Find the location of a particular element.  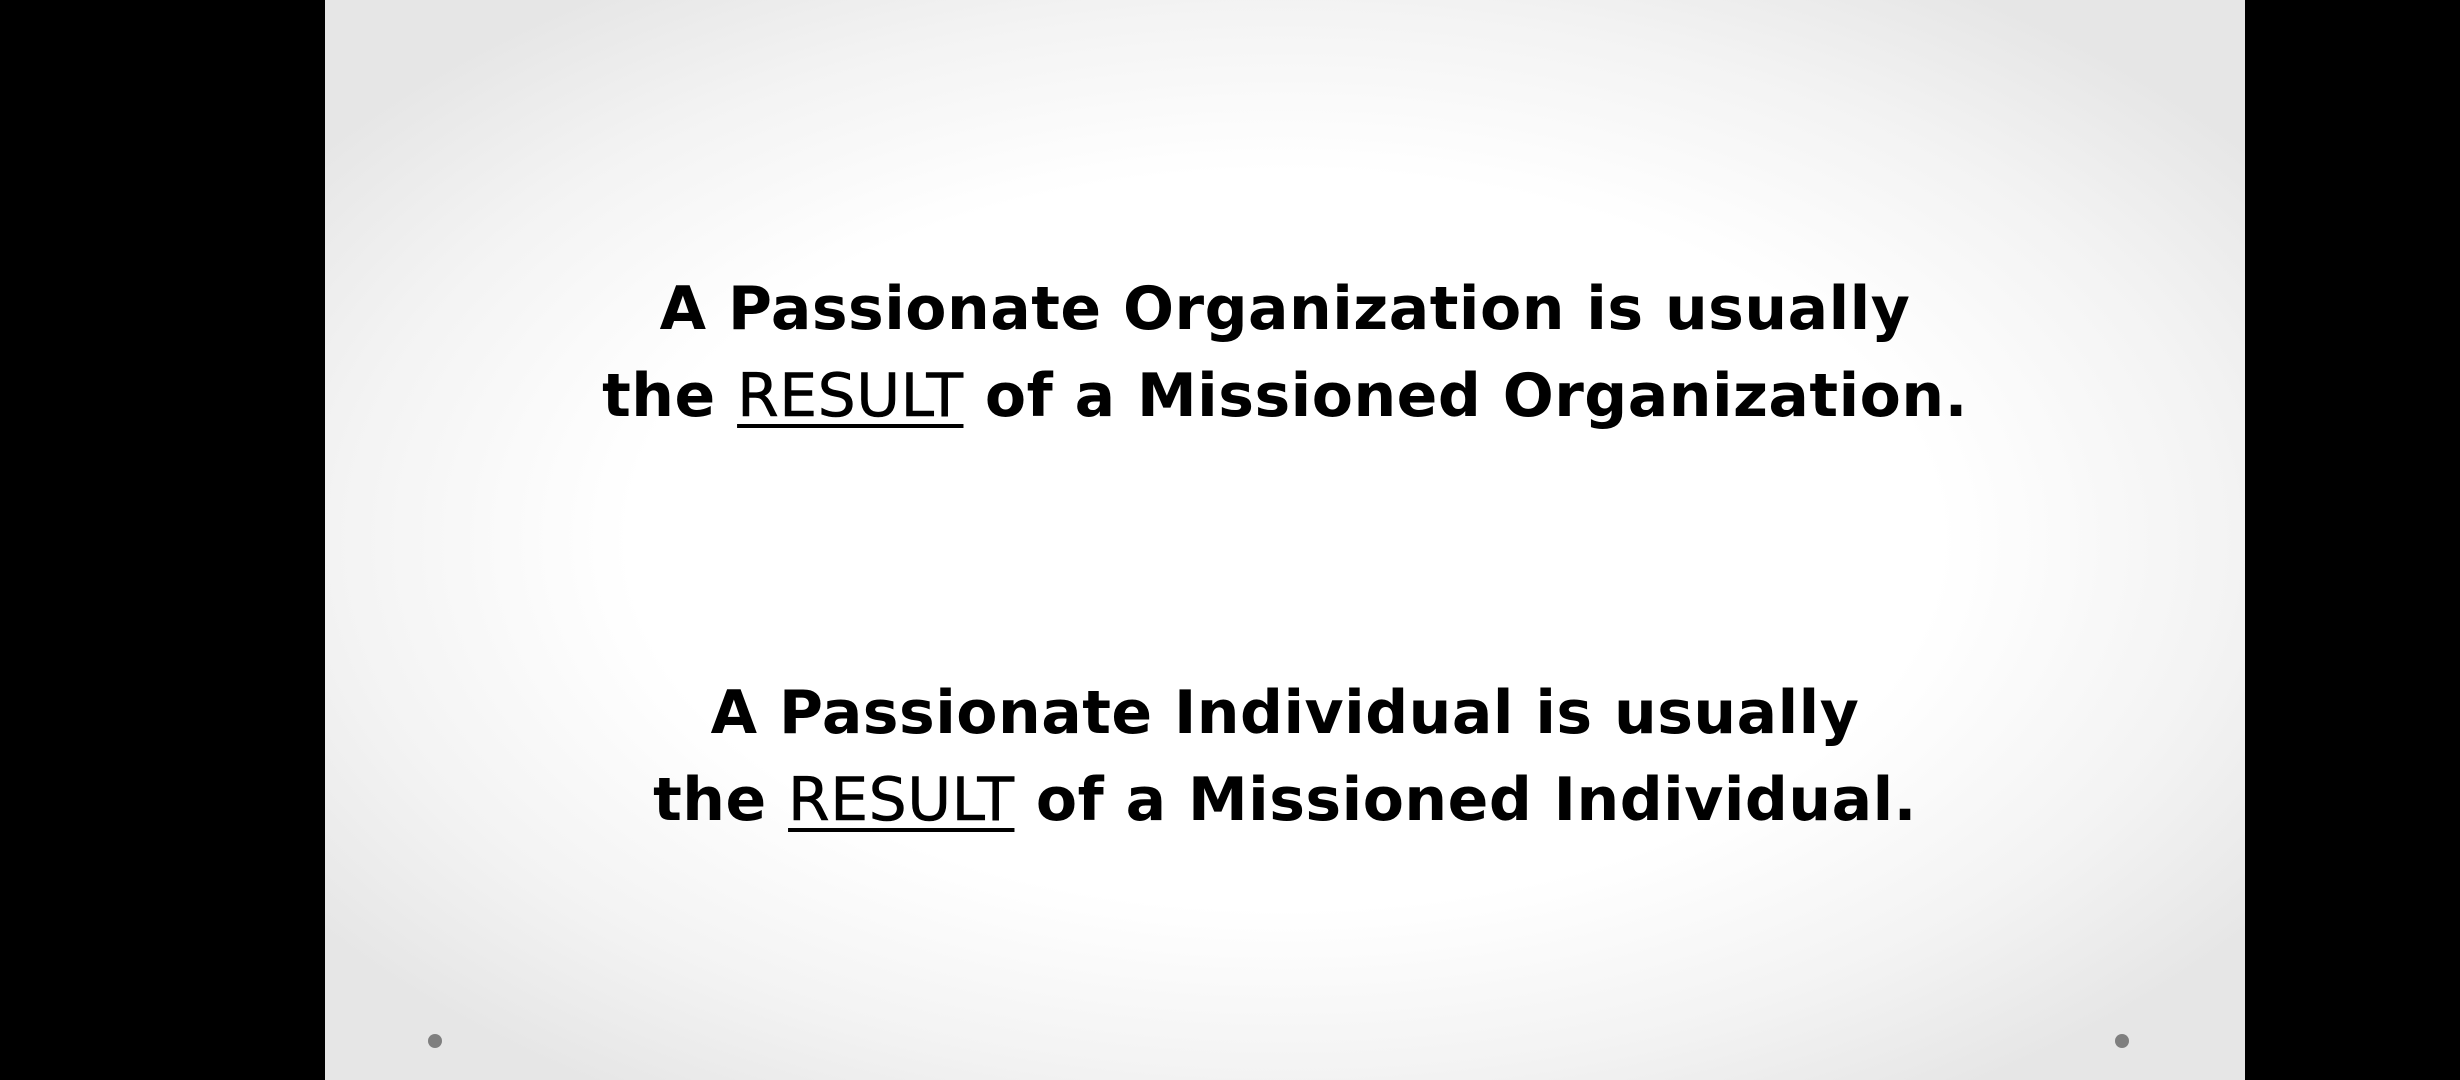

statement-individual-line-2: the RESULT of a Missioned Individual. is located at coordinates (1285, 800).